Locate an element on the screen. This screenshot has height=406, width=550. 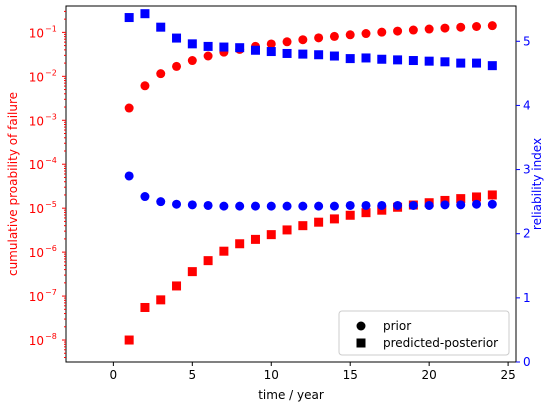
left-tick-exponent: −2 is located at coordinates (51, 72).